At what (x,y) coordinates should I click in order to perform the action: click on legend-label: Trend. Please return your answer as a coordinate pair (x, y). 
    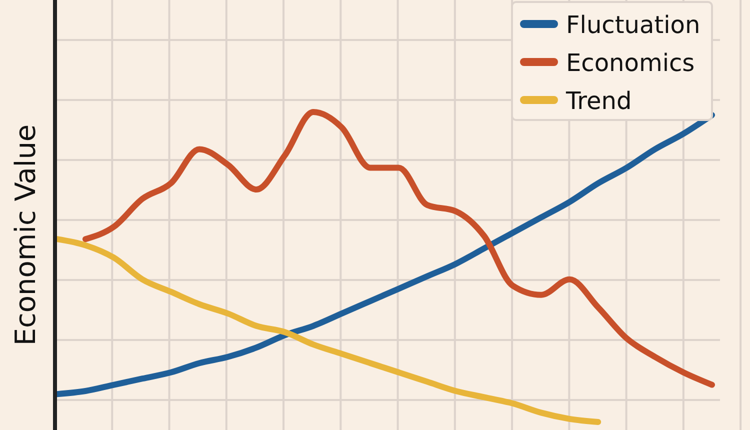
    Looking at the image, I should click on (598, 101).